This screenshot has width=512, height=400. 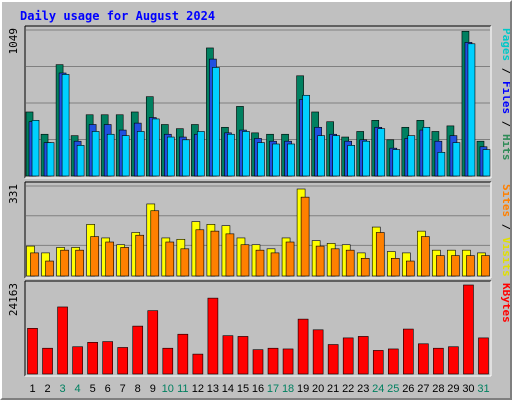 I want to click on legend-part: KBytes, so click(x=506, y=303).